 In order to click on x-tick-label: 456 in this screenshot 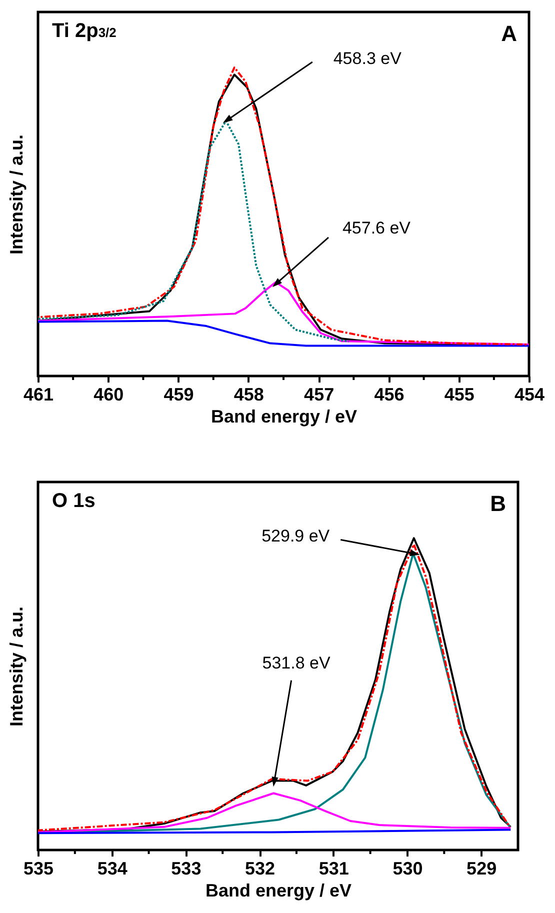, I will do `click(389, 394)`.